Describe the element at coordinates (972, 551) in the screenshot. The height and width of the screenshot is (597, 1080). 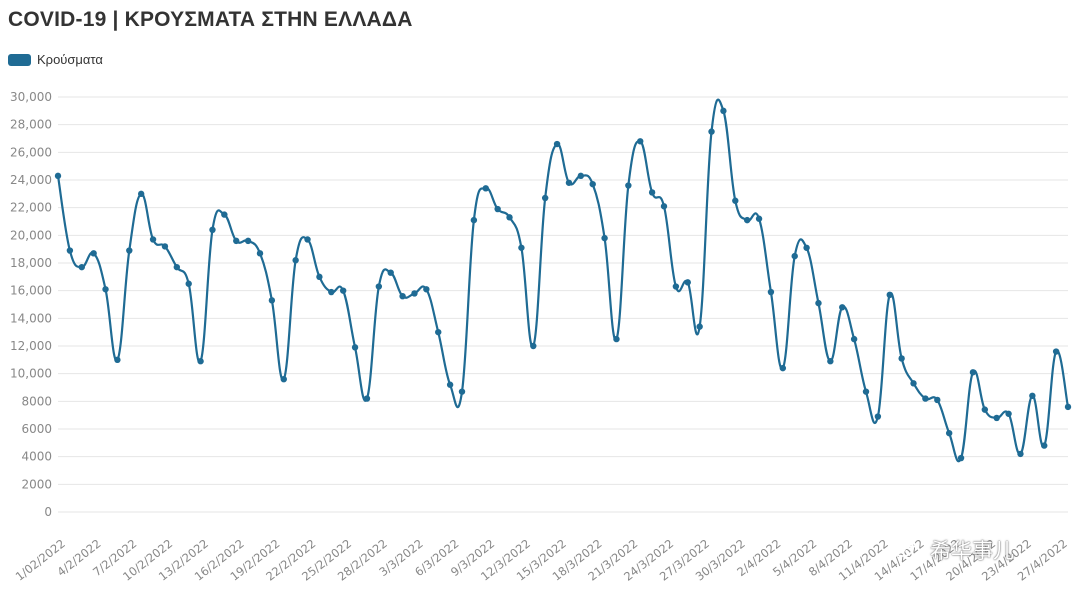
I see `watermark-text: 希华事儿` at that location.